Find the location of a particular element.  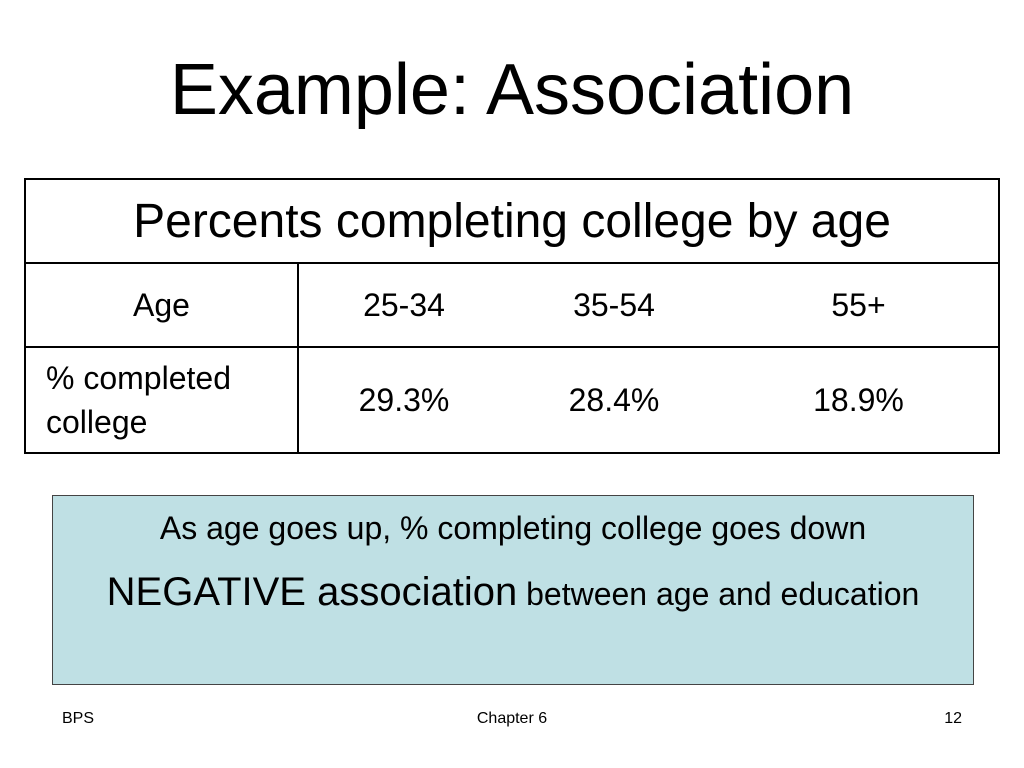

age-group-55-plus: 55+ is located at coordinates (858, 304).